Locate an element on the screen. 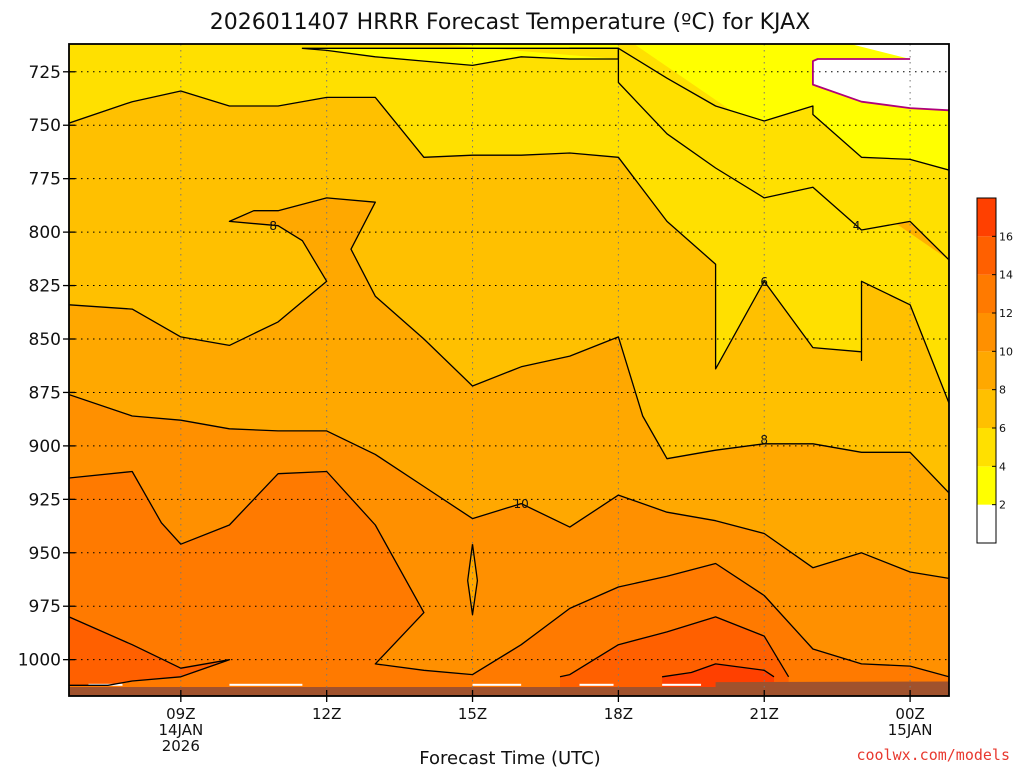 The height and width of the screenshot is (768, 1024). colorbar-frame is located at coordinates (986, 370).